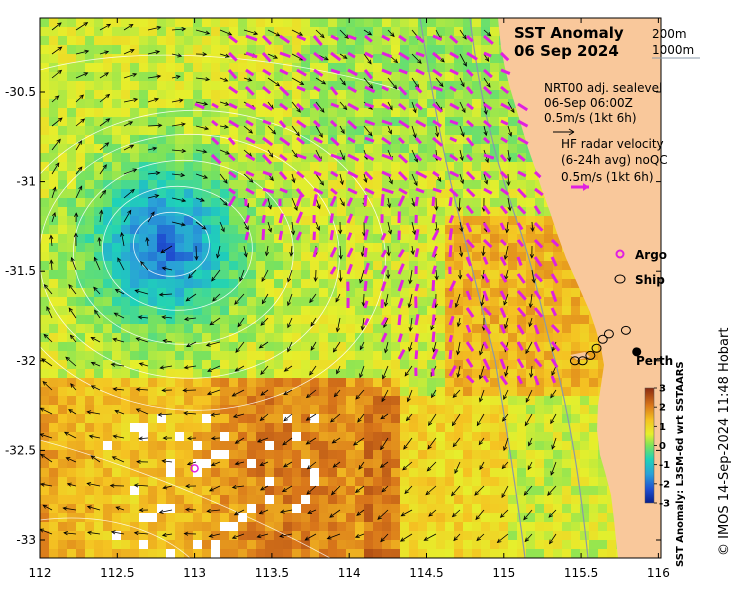  I want to click on x-tick-label: 112.5, so click(117, 573).